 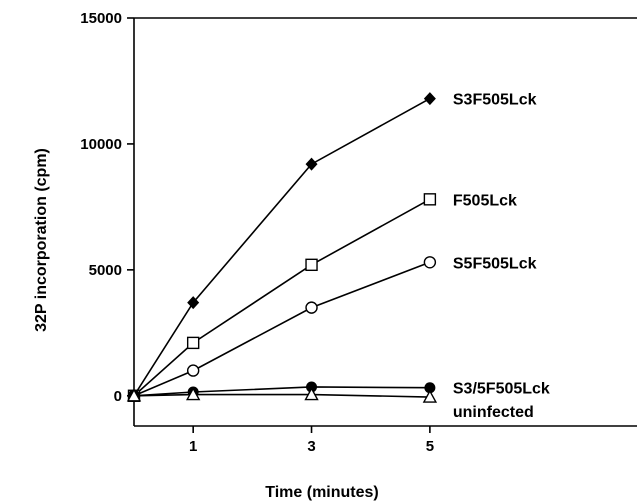 I want to click on series-label: F505Lck, so click(x=485, y=200).